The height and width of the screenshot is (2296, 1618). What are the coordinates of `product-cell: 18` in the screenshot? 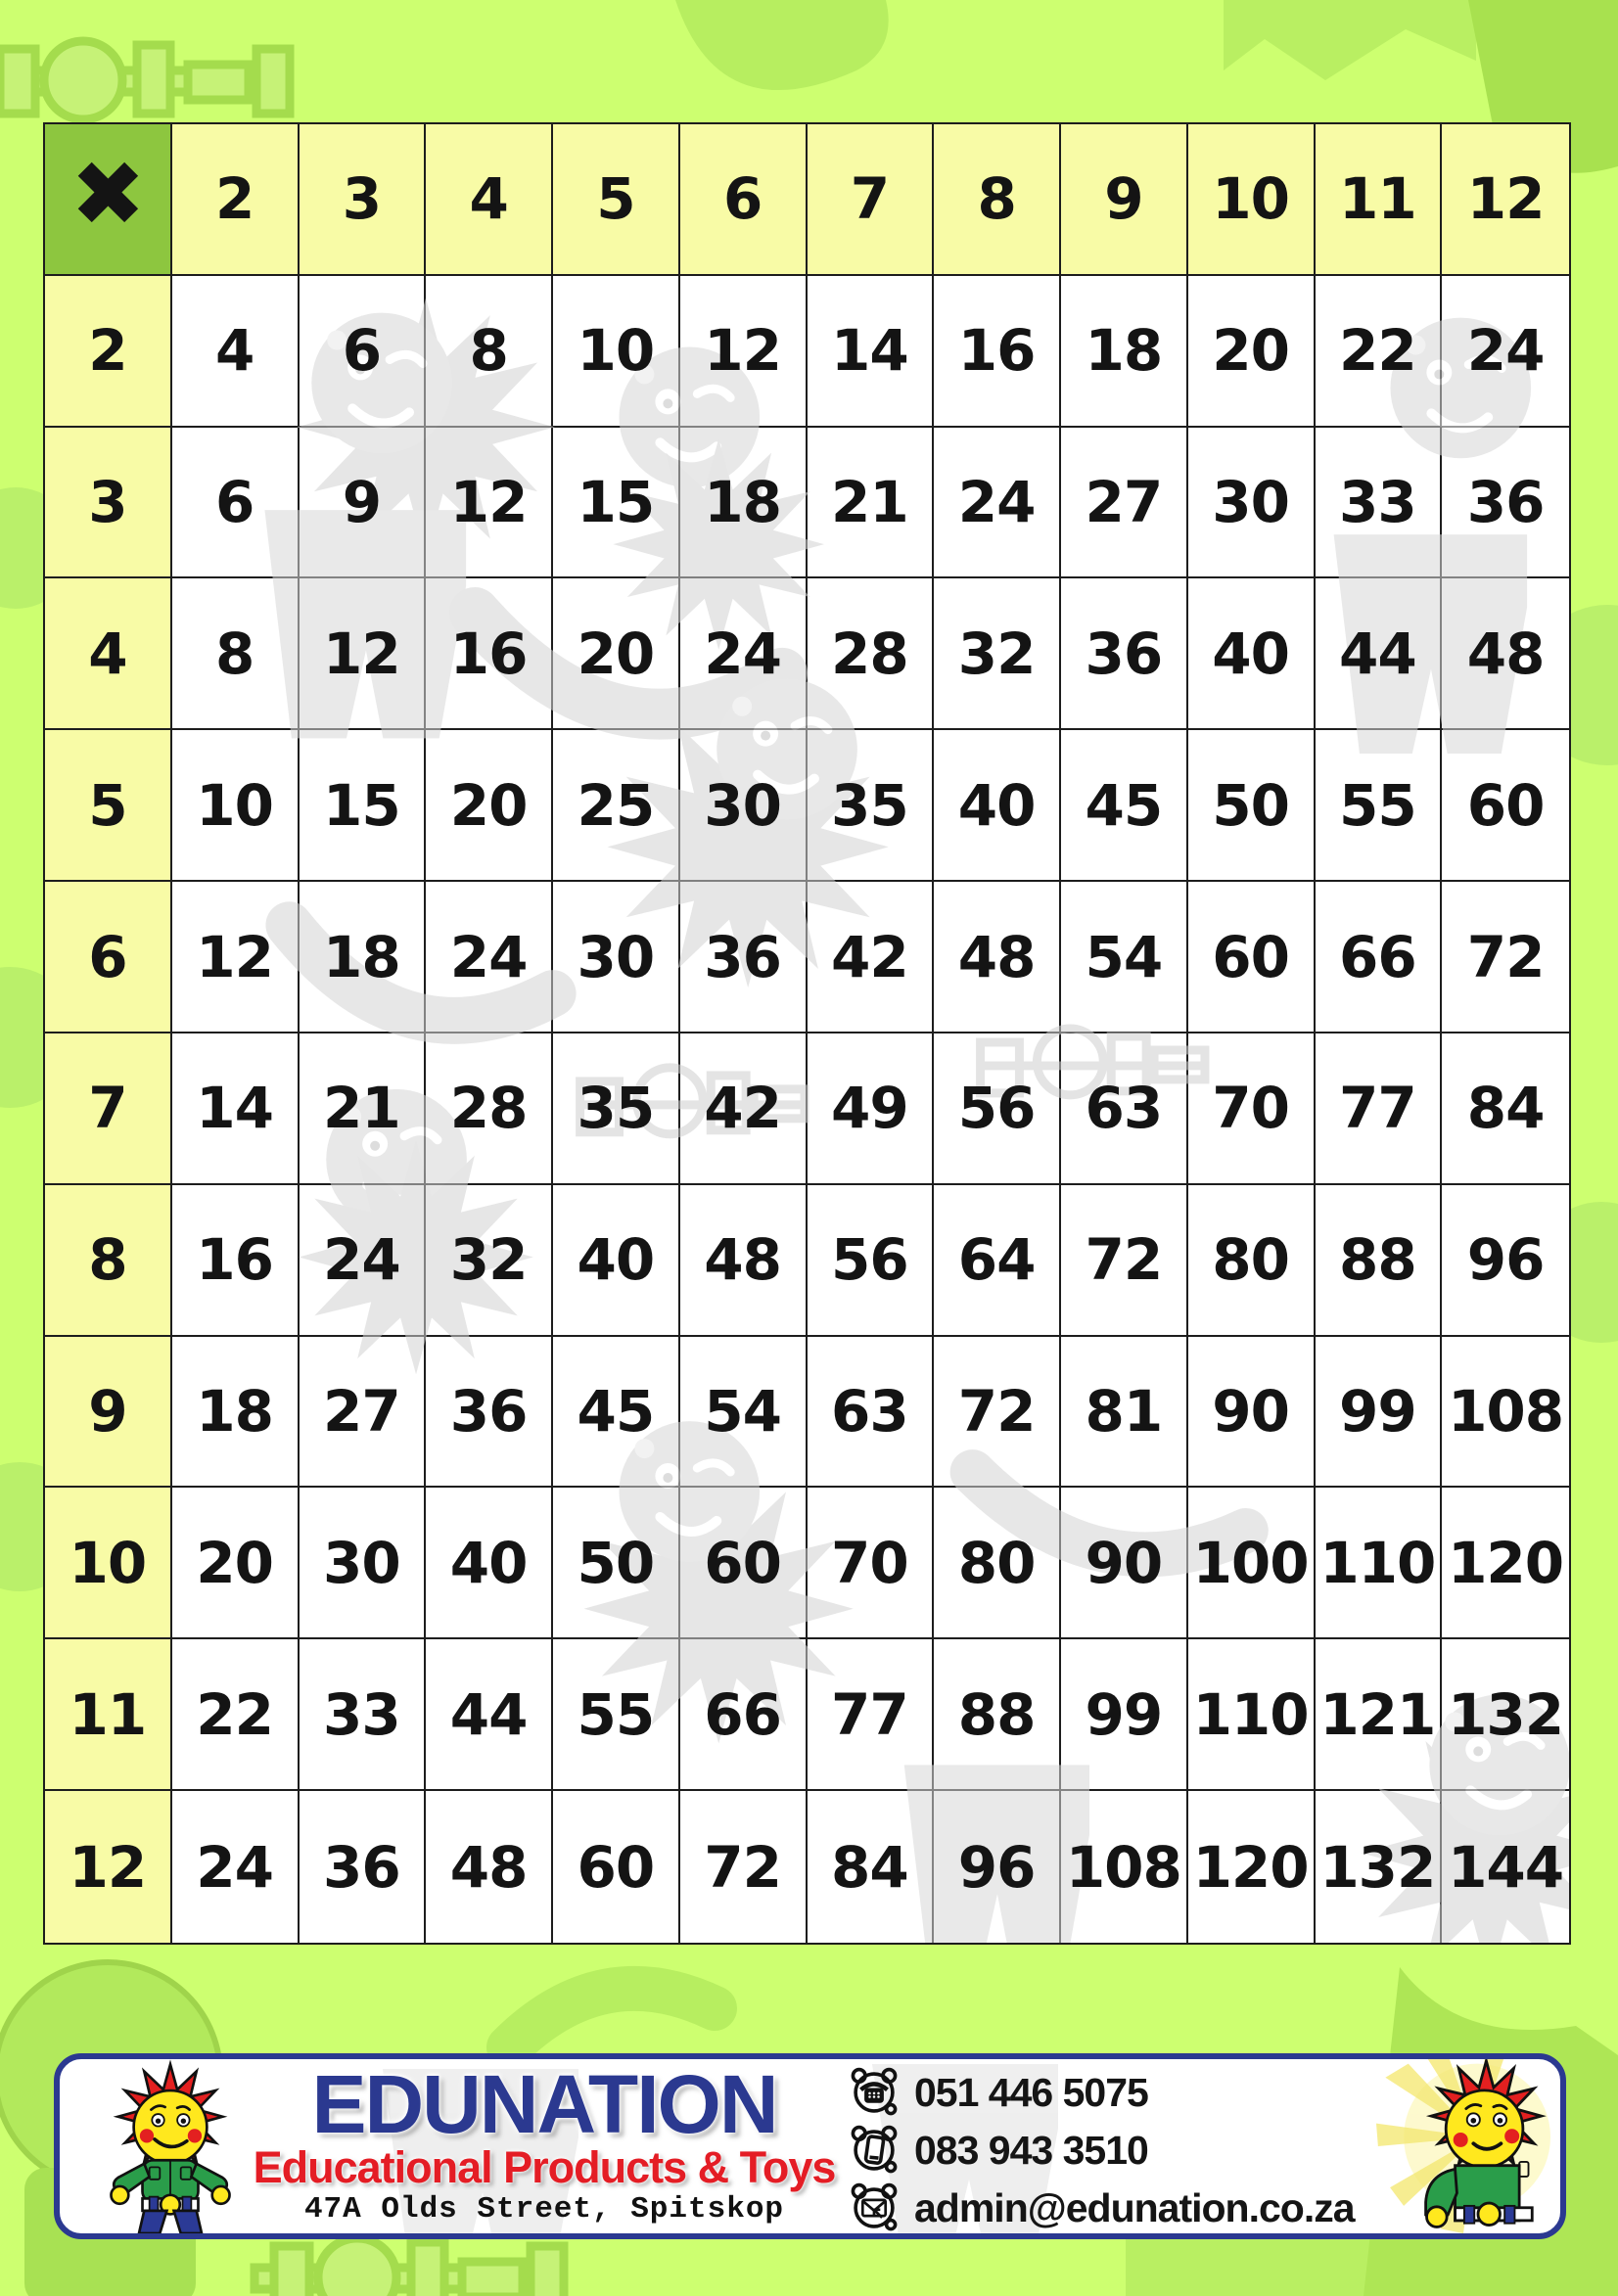 It's located at (363, 957).